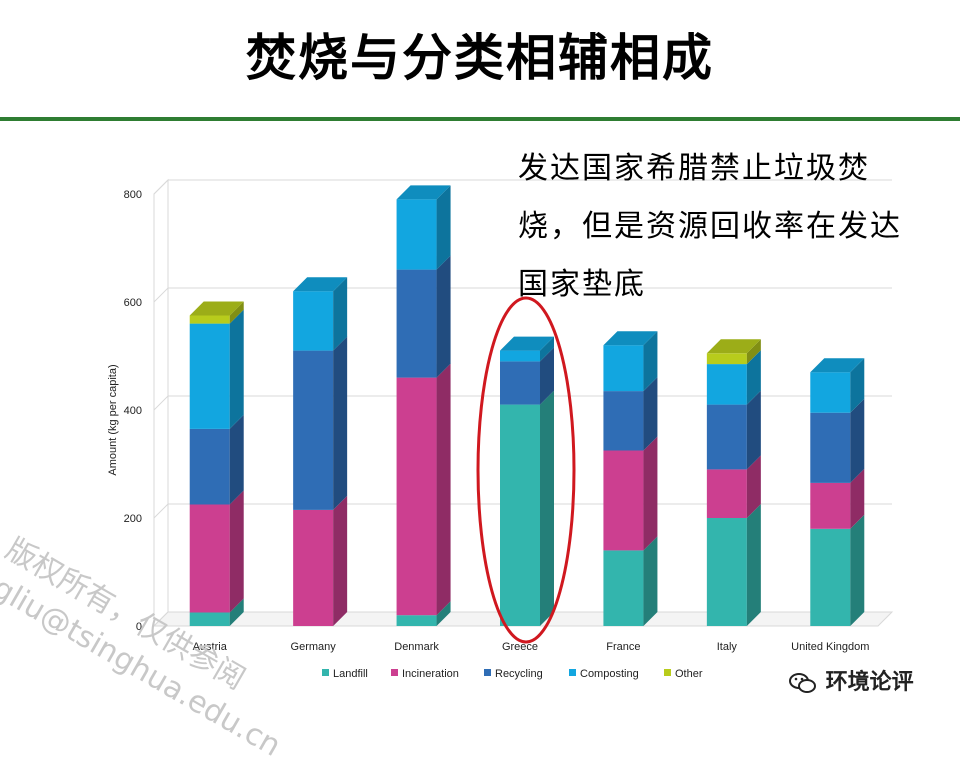 The image size is (960, 766). Describe the element at coordinates (416, 647) in the screenshot. I see `x-tick-label: Denmark` at that location.